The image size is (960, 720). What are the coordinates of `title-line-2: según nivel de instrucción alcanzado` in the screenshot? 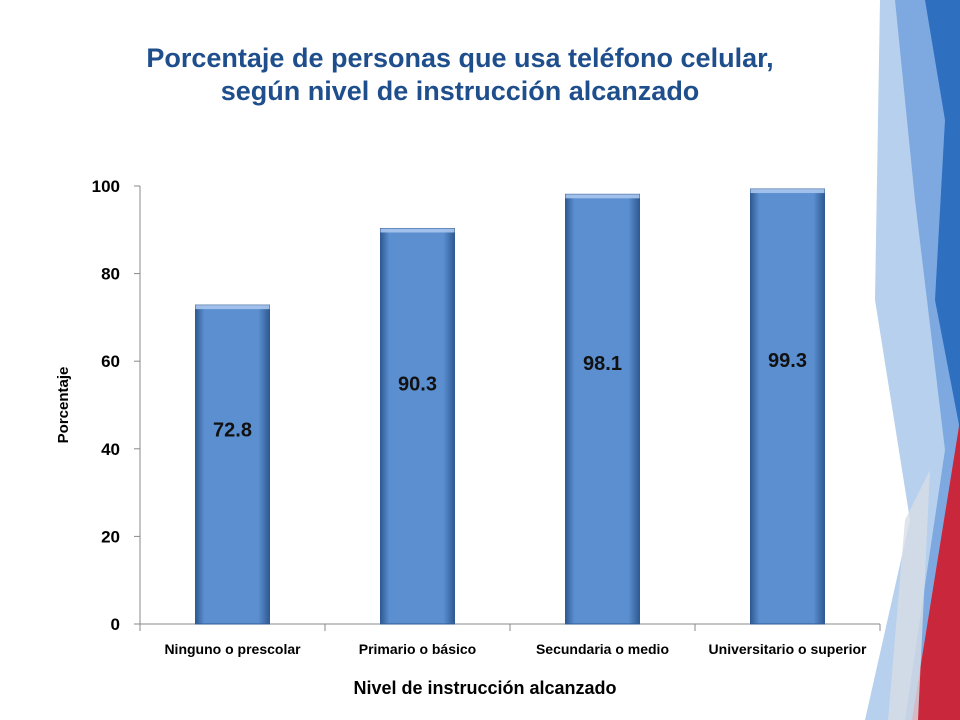 It's located at (460, 91).